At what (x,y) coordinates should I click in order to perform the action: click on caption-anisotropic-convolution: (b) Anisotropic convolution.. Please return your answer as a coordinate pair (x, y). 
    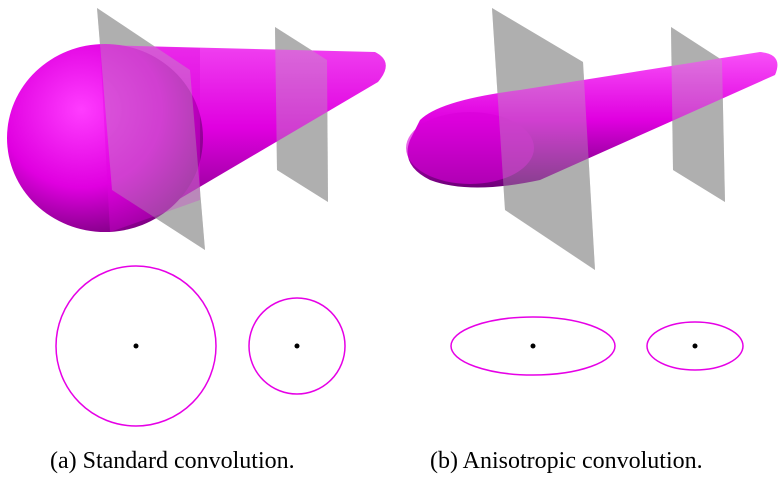
    Looking at the image, I should click on (566, 461).